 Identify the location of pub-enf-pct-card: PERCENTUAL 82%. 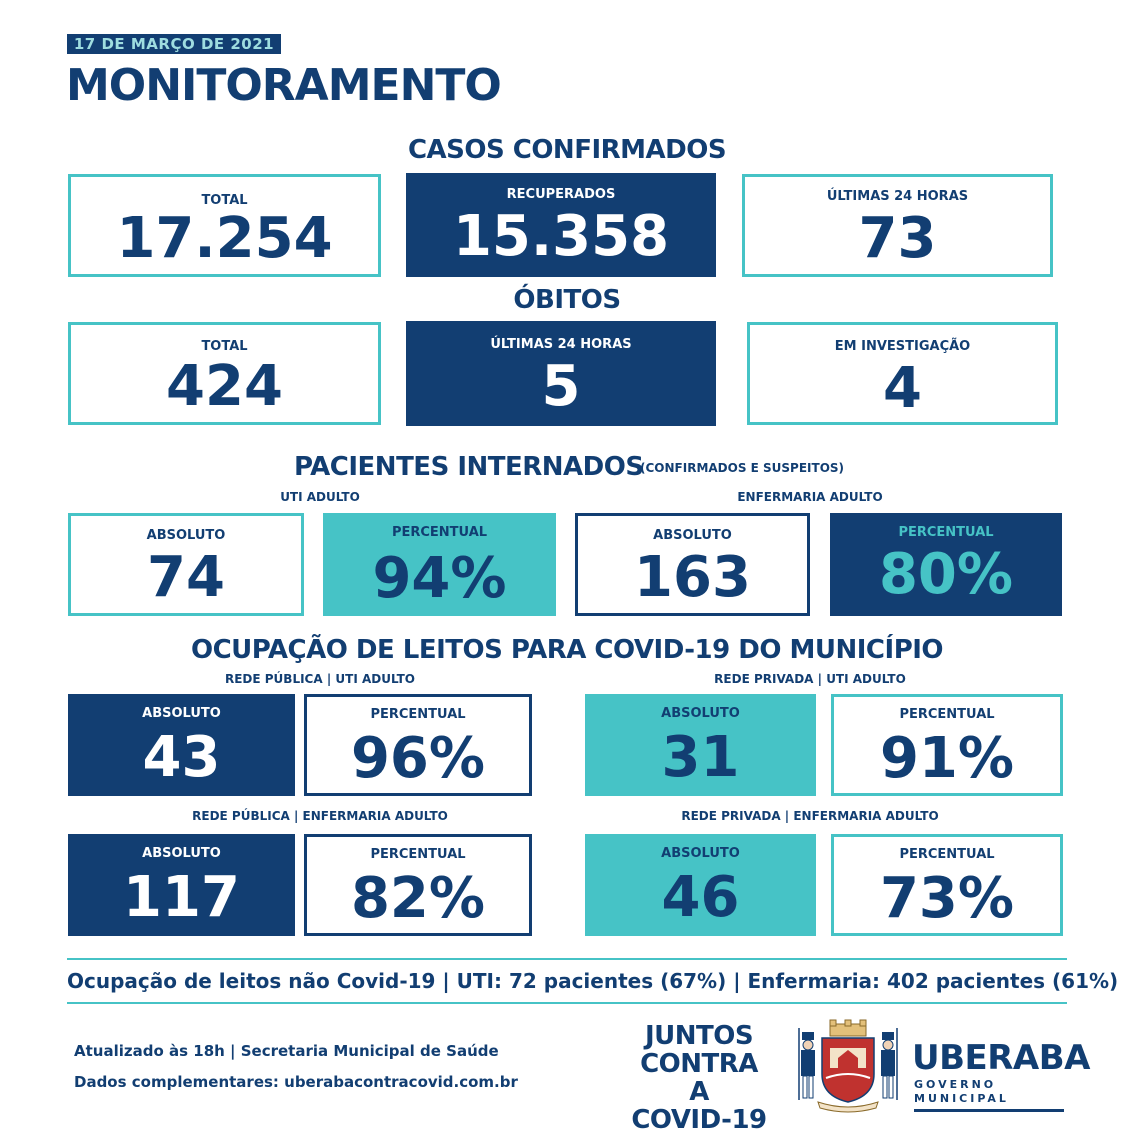
(418, 885).